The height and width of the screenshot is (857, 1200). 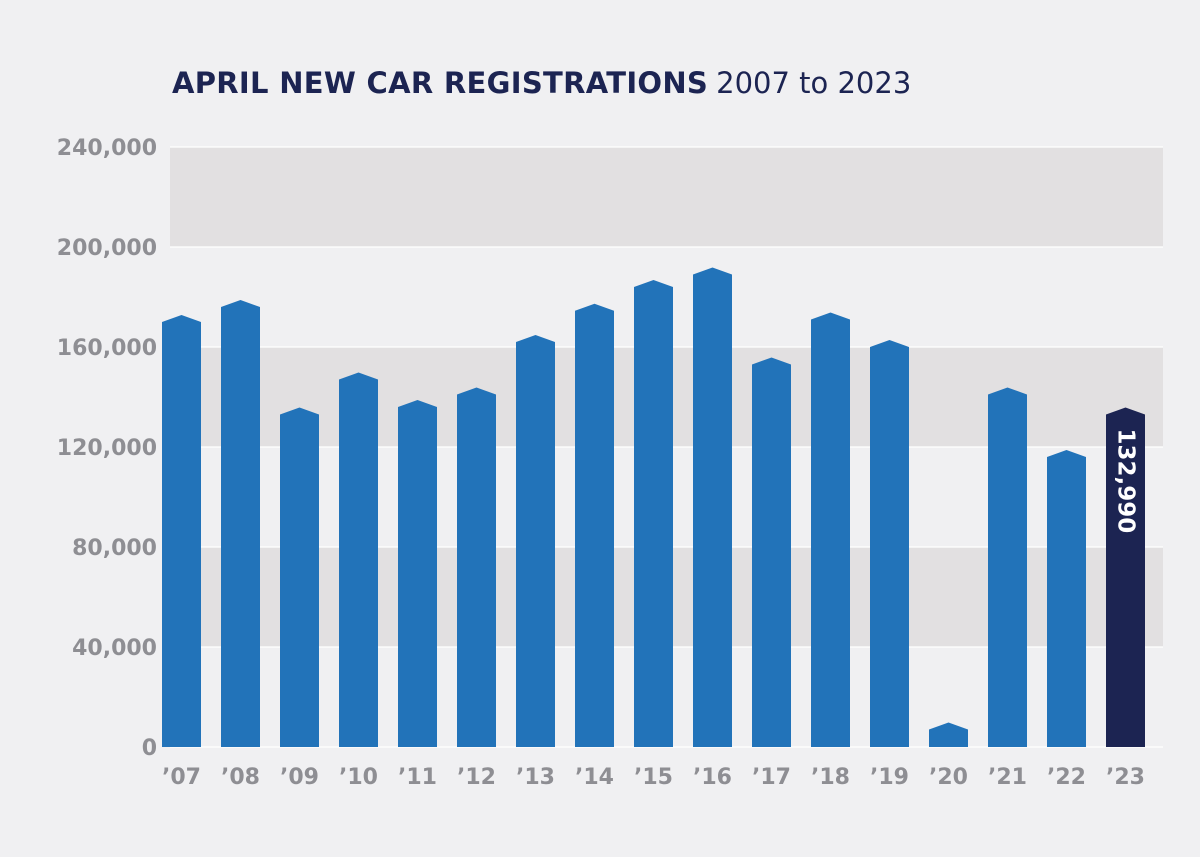 I want to click on x-tick-label: ’21, so click(x=1007, y=777).